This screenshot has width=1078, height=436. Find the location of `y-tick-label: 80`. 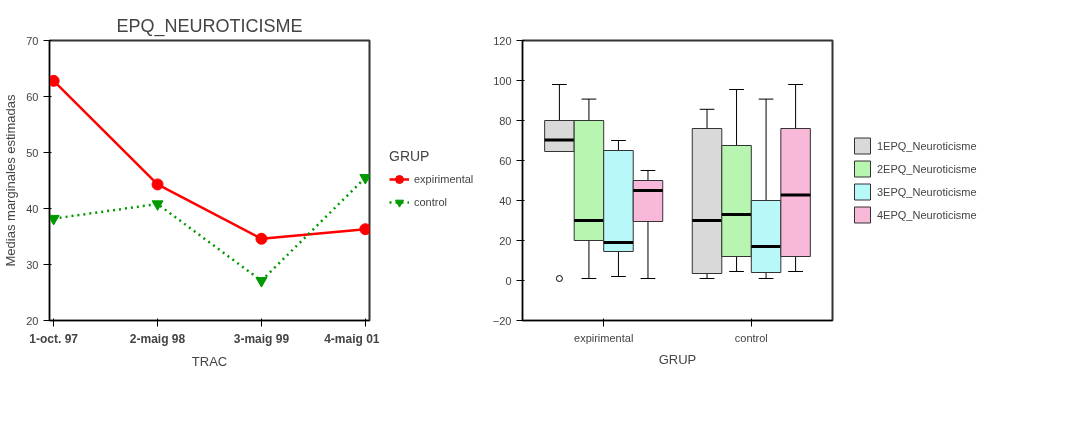

y-tick-label: 80 is located at coordinates (505, 120).